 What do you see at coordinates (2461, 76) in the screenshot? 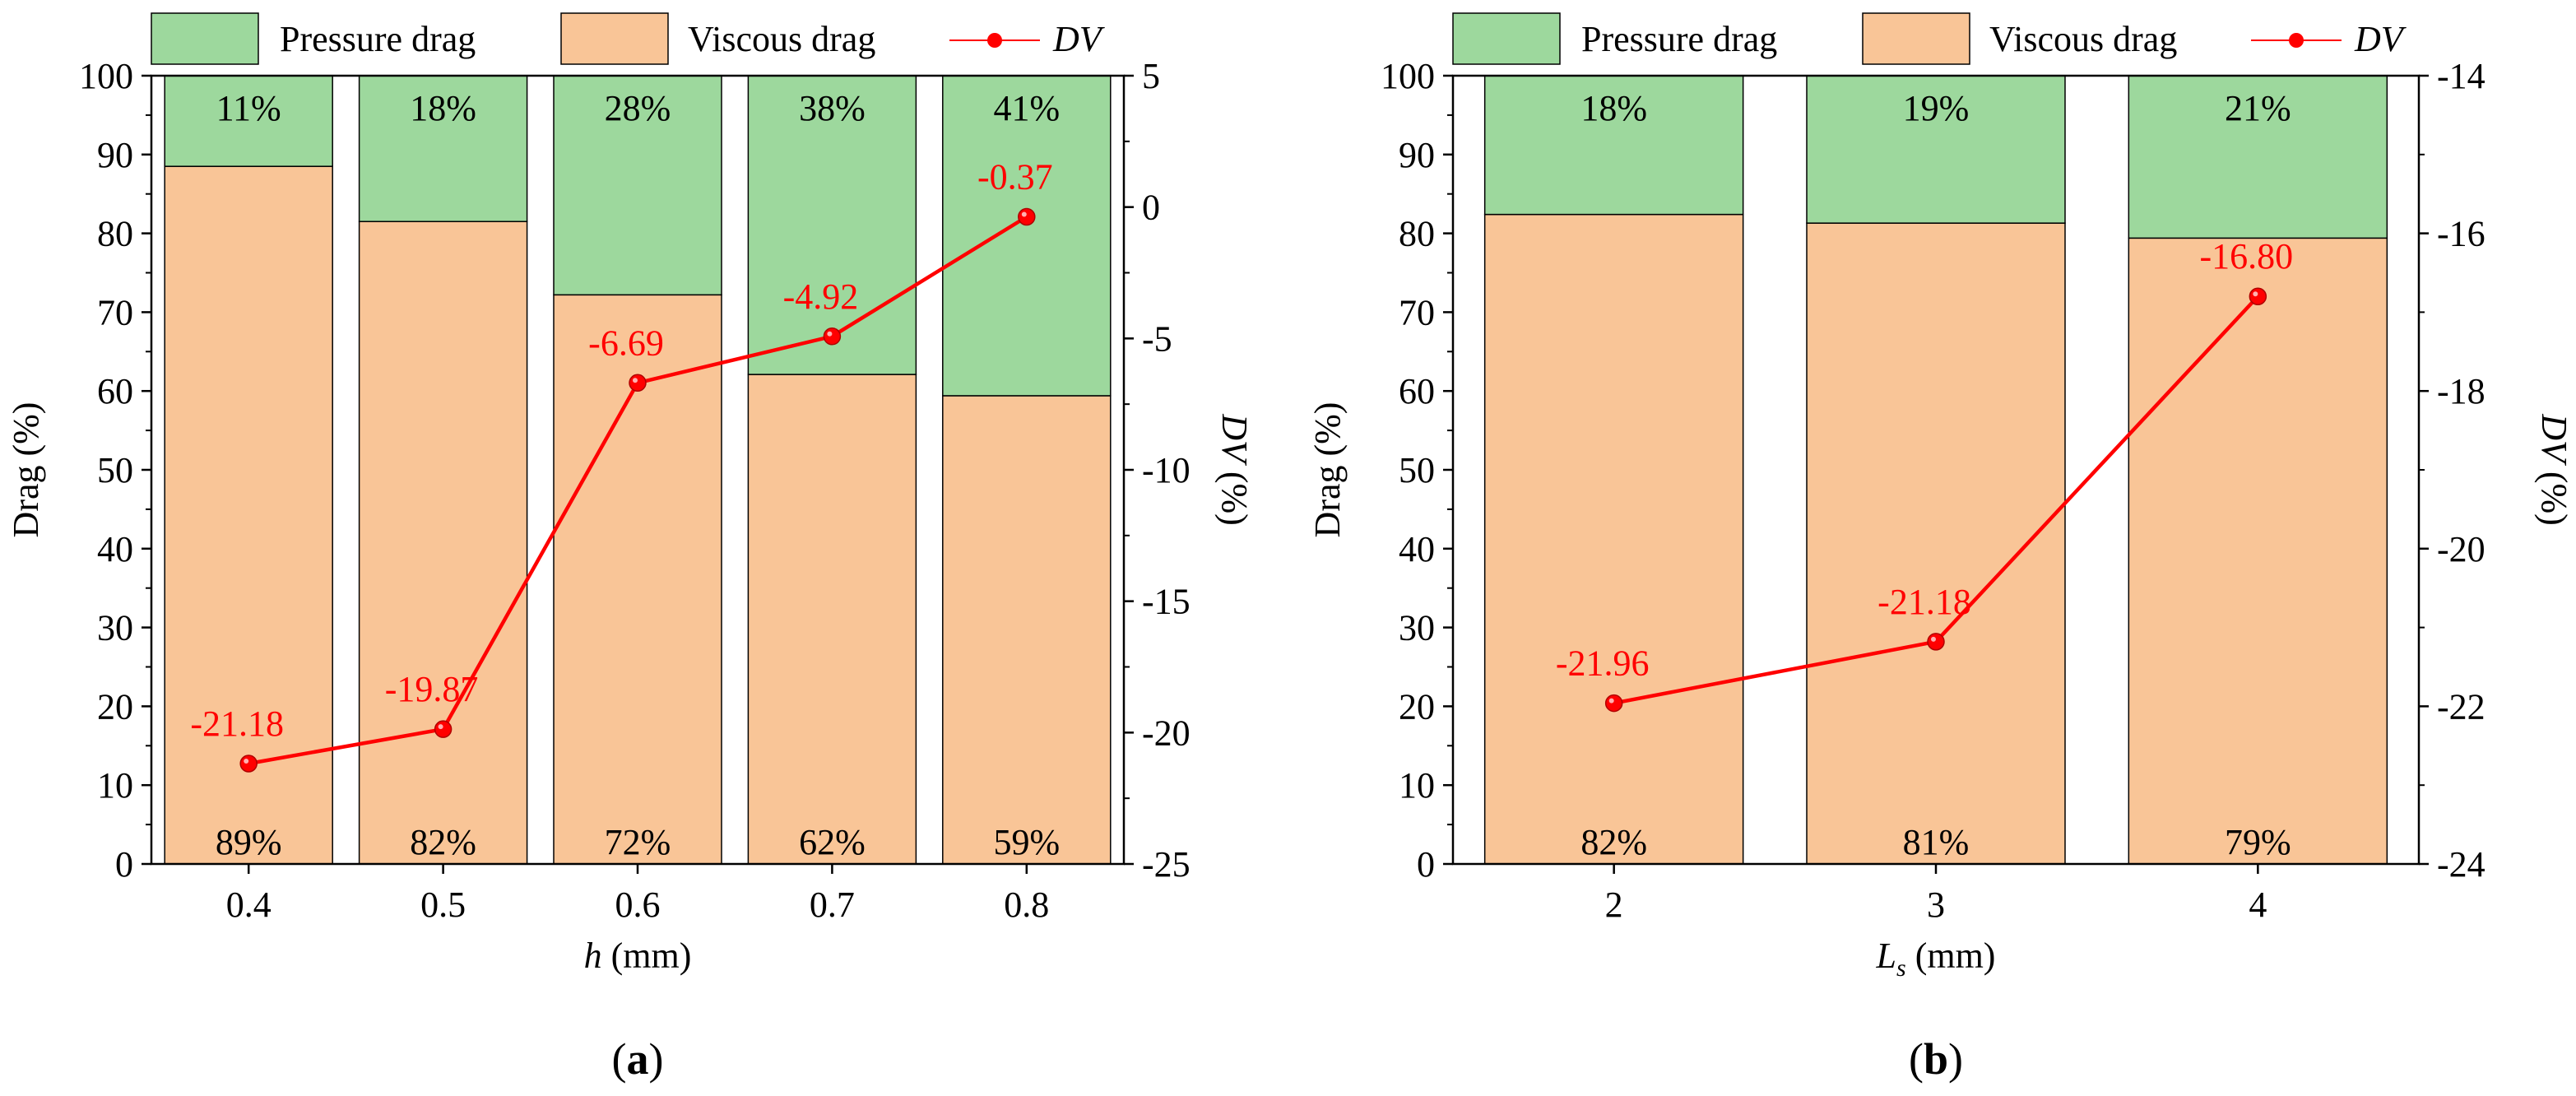
I see `y2-tick-label: -14` at bounding box center [2461, 76].